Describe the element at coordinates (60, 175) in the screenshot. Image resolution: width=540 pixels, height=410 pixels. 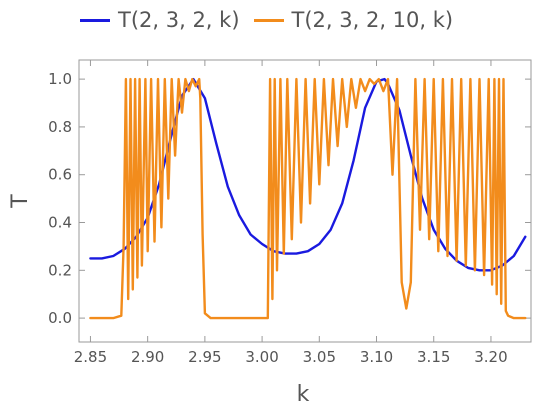
I see `y-tick-label: 0.6` at that location.